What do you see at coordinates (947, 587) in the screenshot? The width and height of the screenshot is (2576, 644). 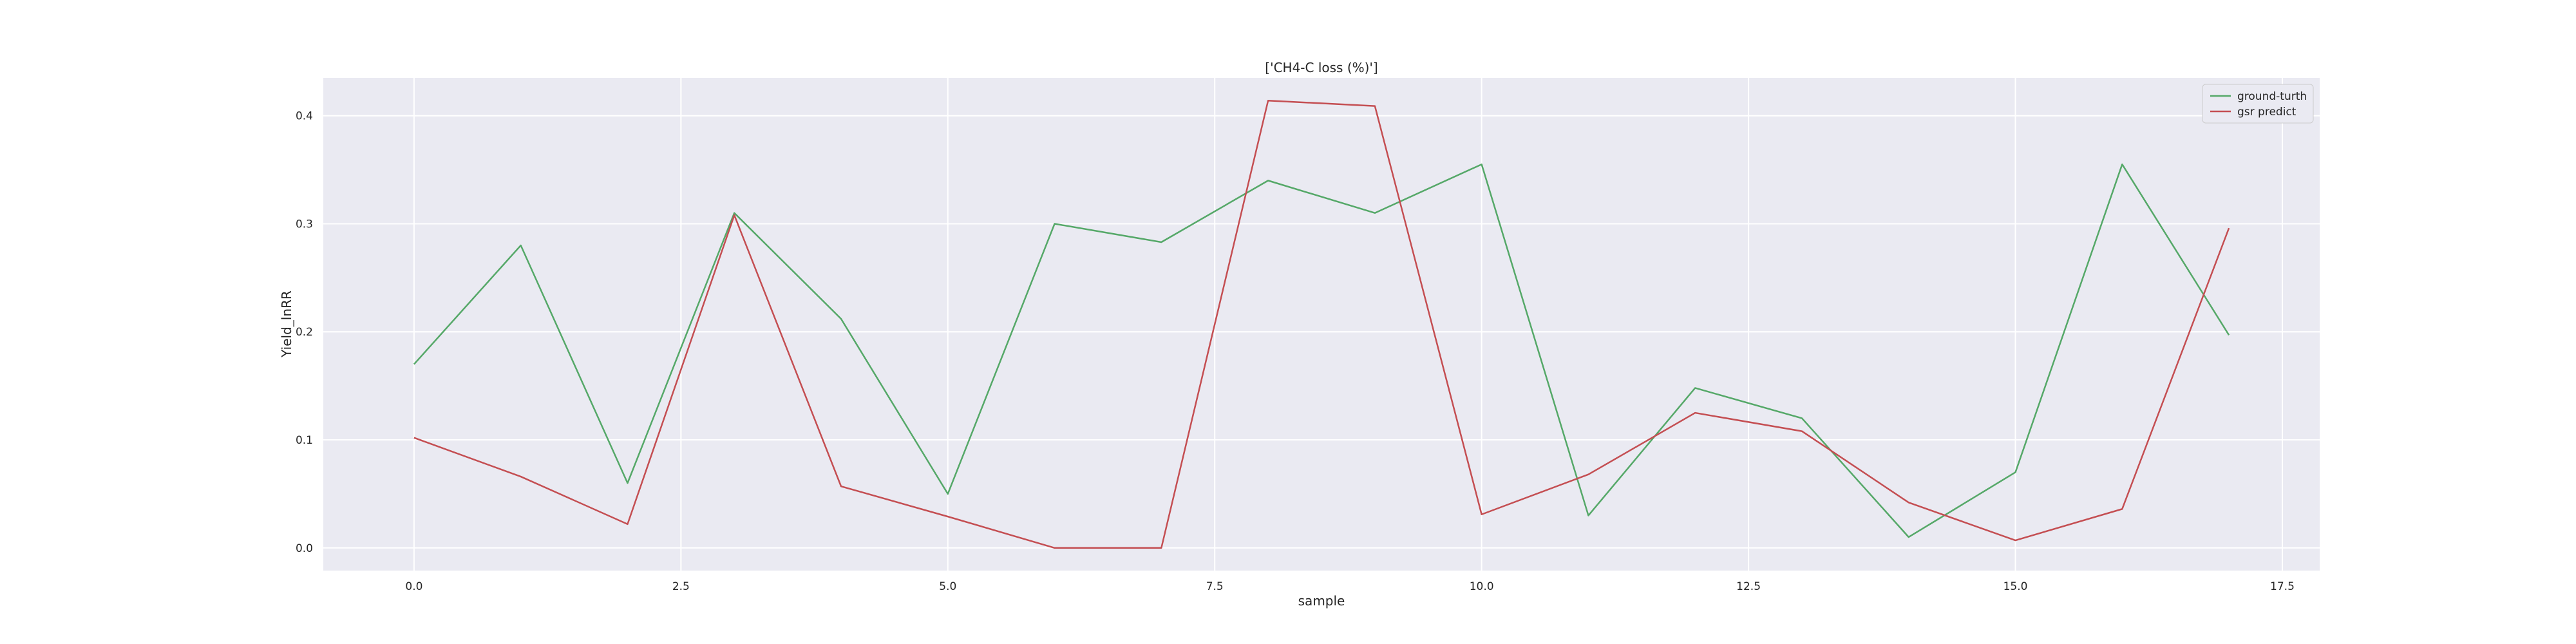 I see `x-tick-label: 5.0` at bounding box center [947, 587].